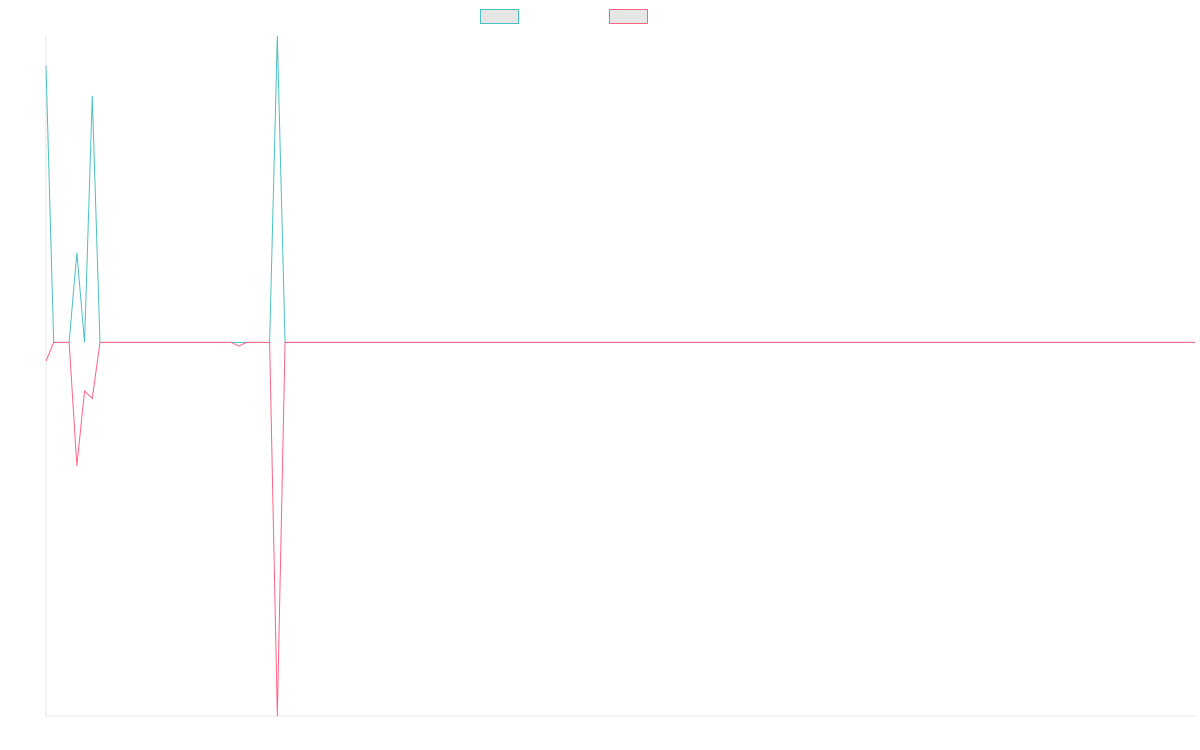 The image size is (1200, 750). What do you see at coordinates (567, 16) in the screenshot?
I see `legend` at bounding box center [567, 16].